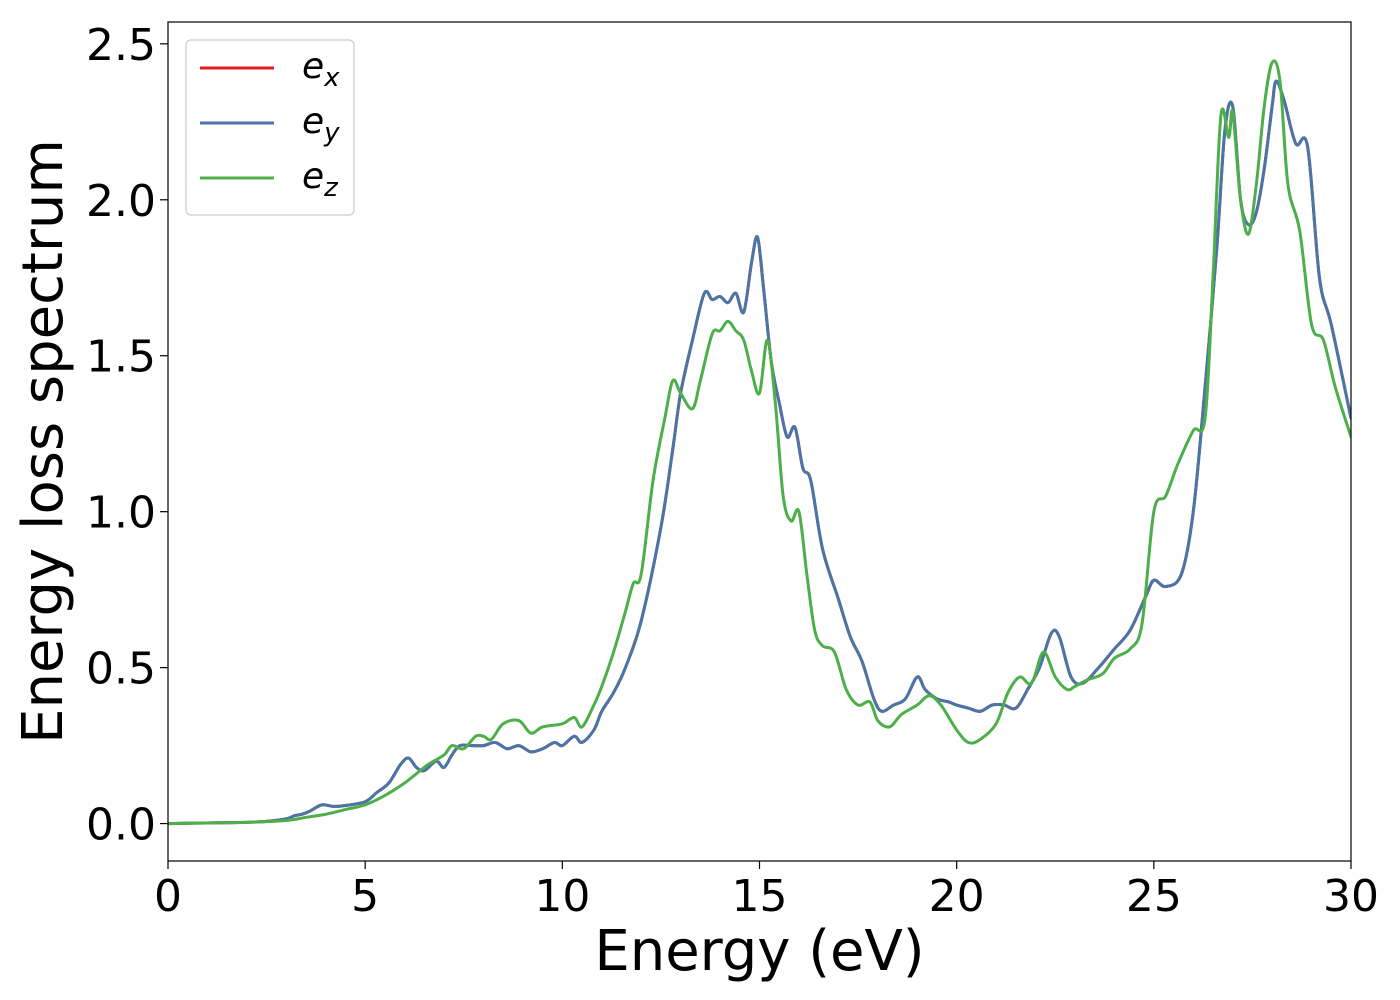  I want to click on x-tick-label: 30, so click(1351, 896).